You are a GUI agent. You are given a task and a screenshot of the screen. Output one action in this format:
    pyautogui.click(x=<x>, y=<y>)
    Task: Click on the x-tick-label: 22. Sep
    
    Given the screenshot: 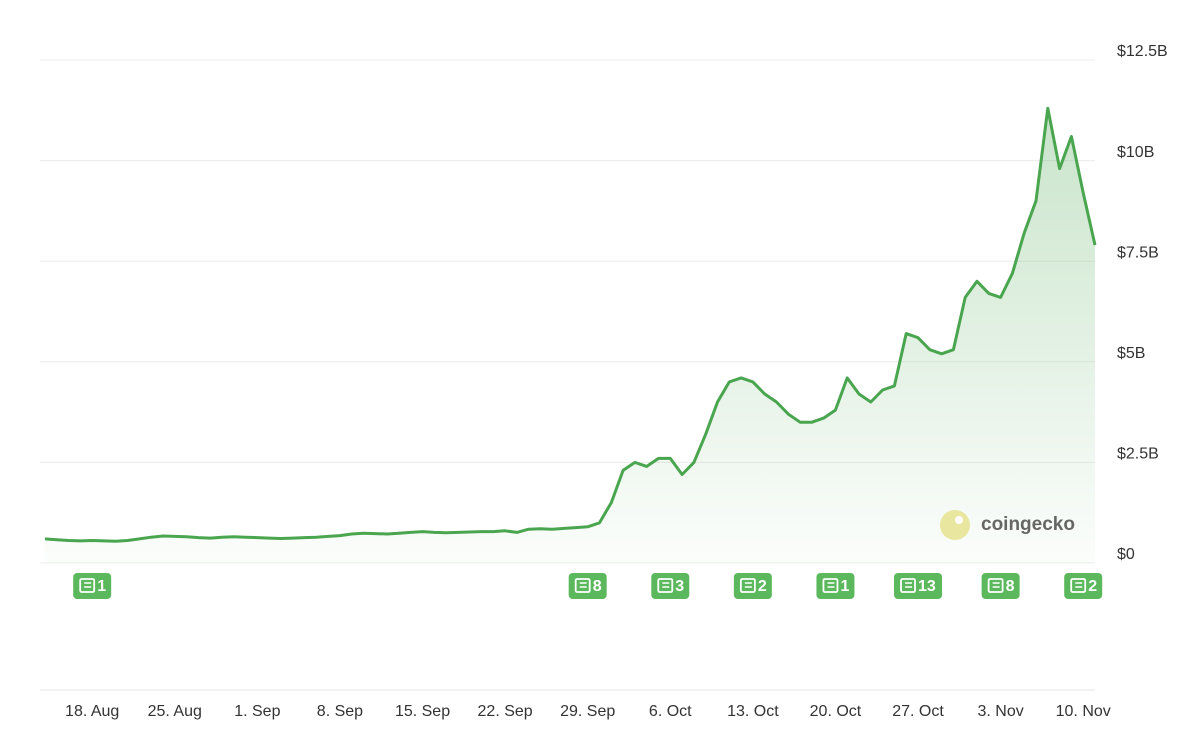 What is the action you would take?
    pyautogui.click(x=505, y=711)
    